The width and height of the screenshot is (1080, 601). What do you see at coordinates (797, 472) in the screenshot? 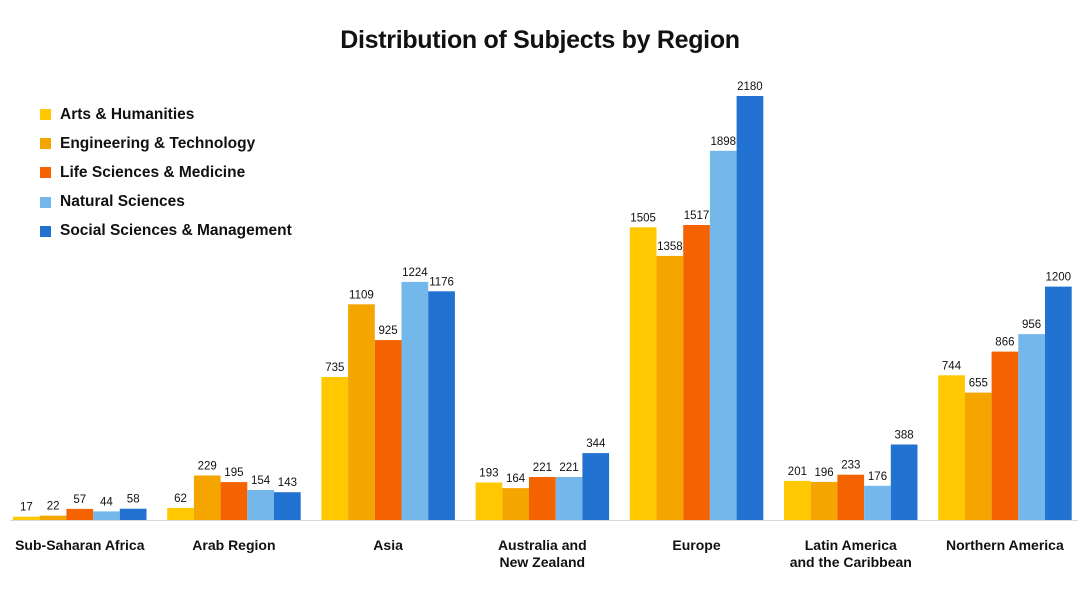
I see `data-label: 201` at bounding box center [797, 472].